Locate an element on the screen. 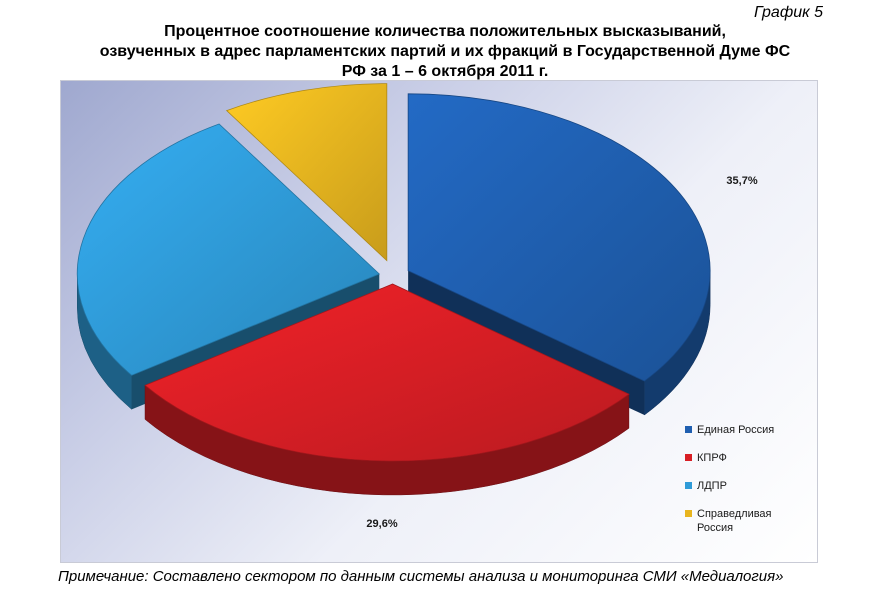  legend-label: ЛДПР is located at coordinates (712, 486).